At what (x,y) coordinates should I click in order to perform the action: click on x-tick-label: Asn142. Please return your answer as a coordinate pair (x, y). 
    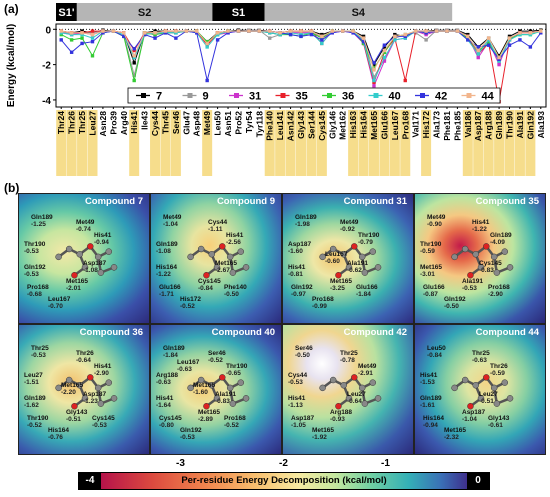
    Looking at the image, I should click on (291, 126).